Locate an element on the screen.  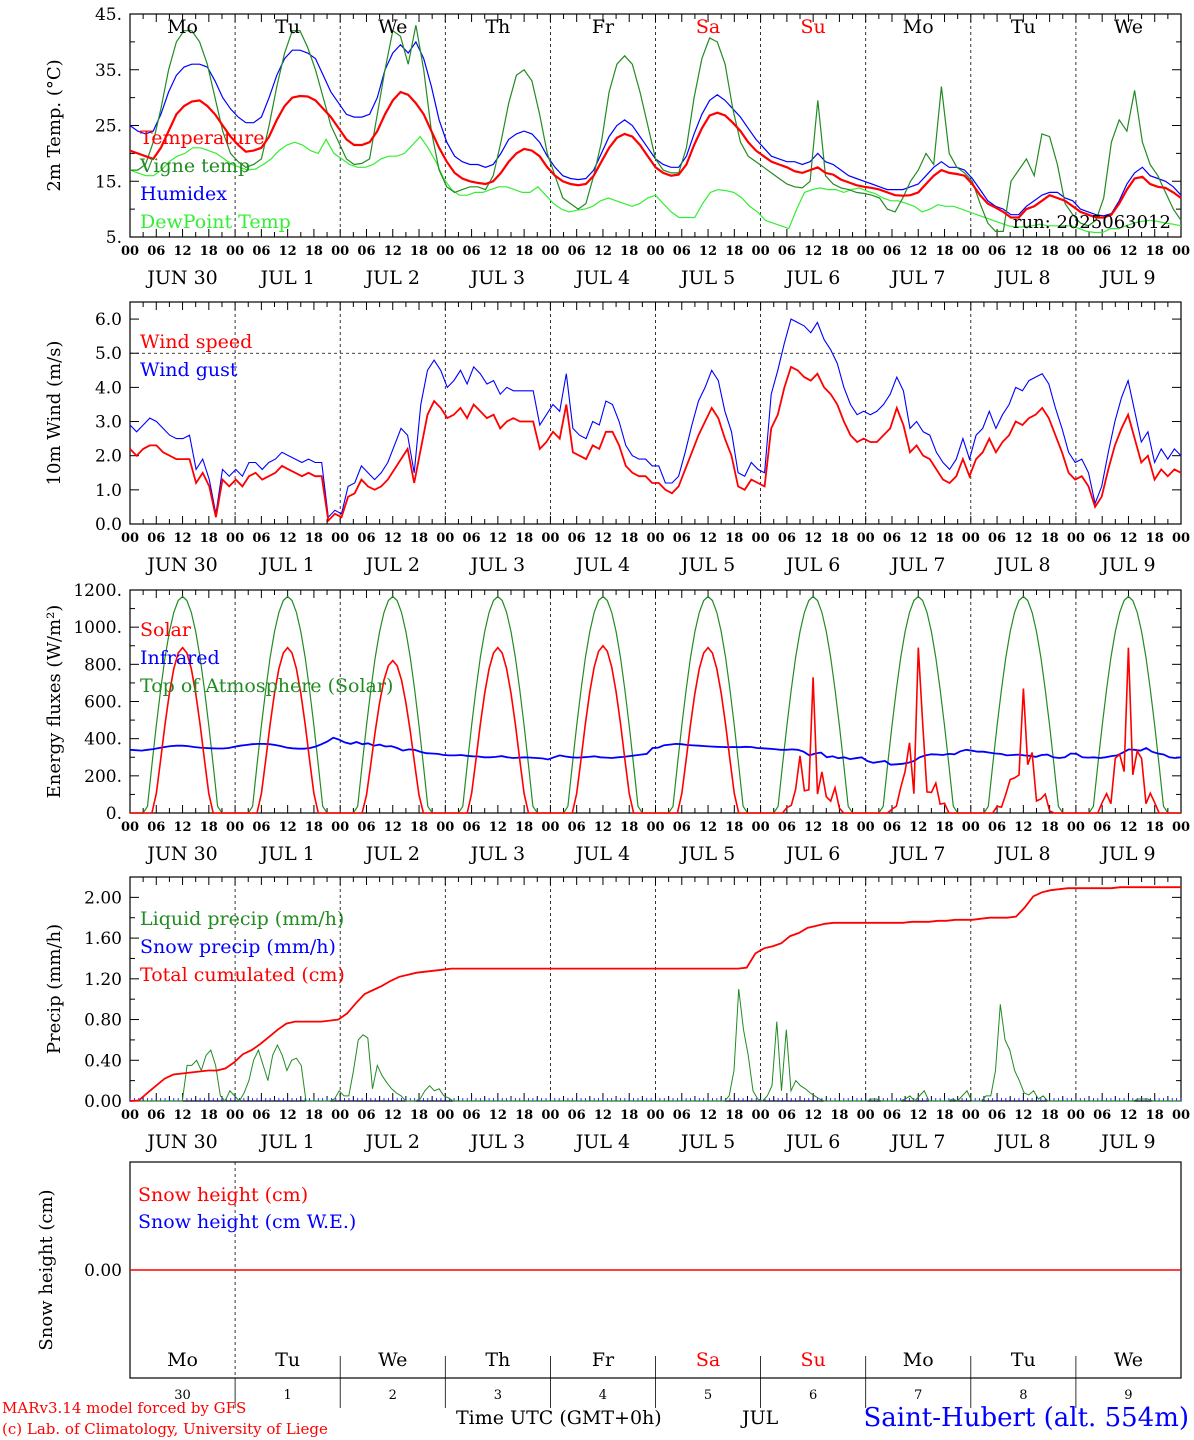
series-group is located at coordinates (655, 420).